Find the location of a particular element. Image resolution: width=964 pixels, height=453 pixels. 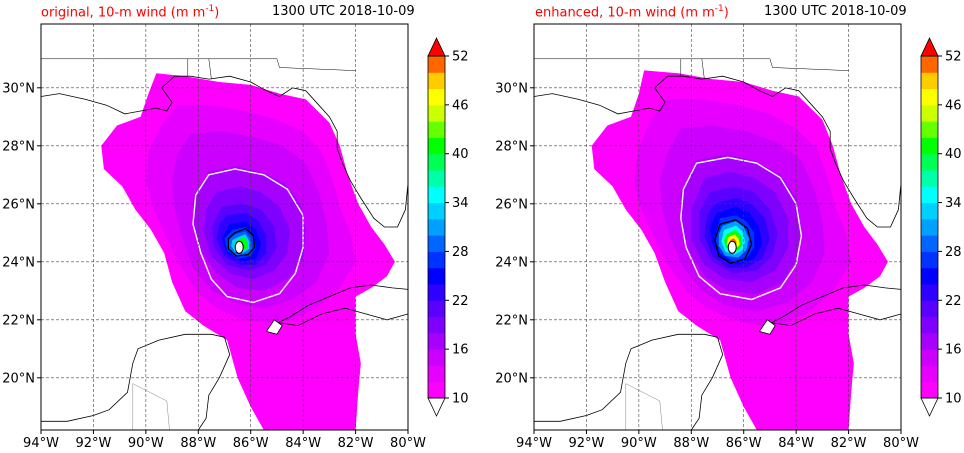

left-colorbar-tick-label: 46 is located at coordinates (460, 105).